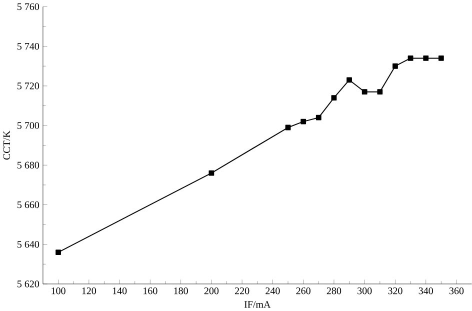 The image size is (472, 311). Describe the element at coordinates (29, 204) in the screenshot. I see `y-tick-label: 5 660` at that location.